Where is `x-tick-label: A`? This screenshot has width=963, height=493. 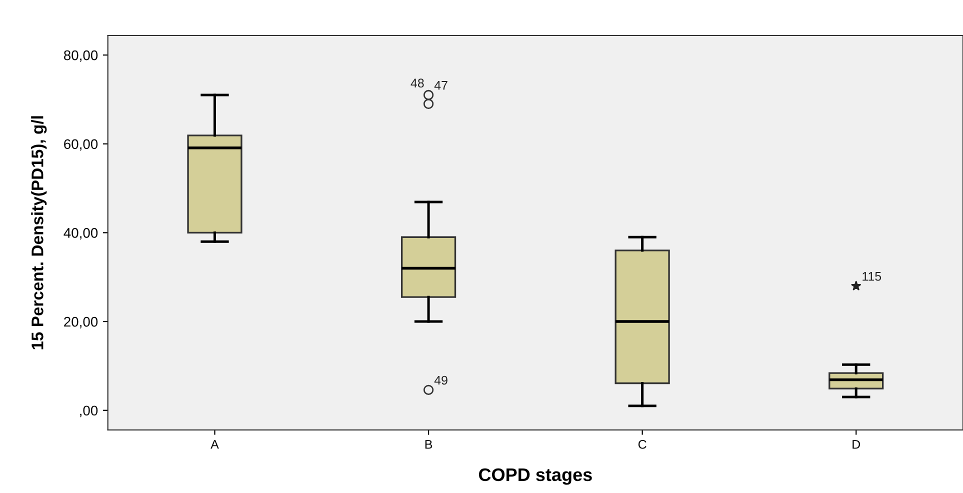
x-tick-label: A is located at coordinates (214, 444).